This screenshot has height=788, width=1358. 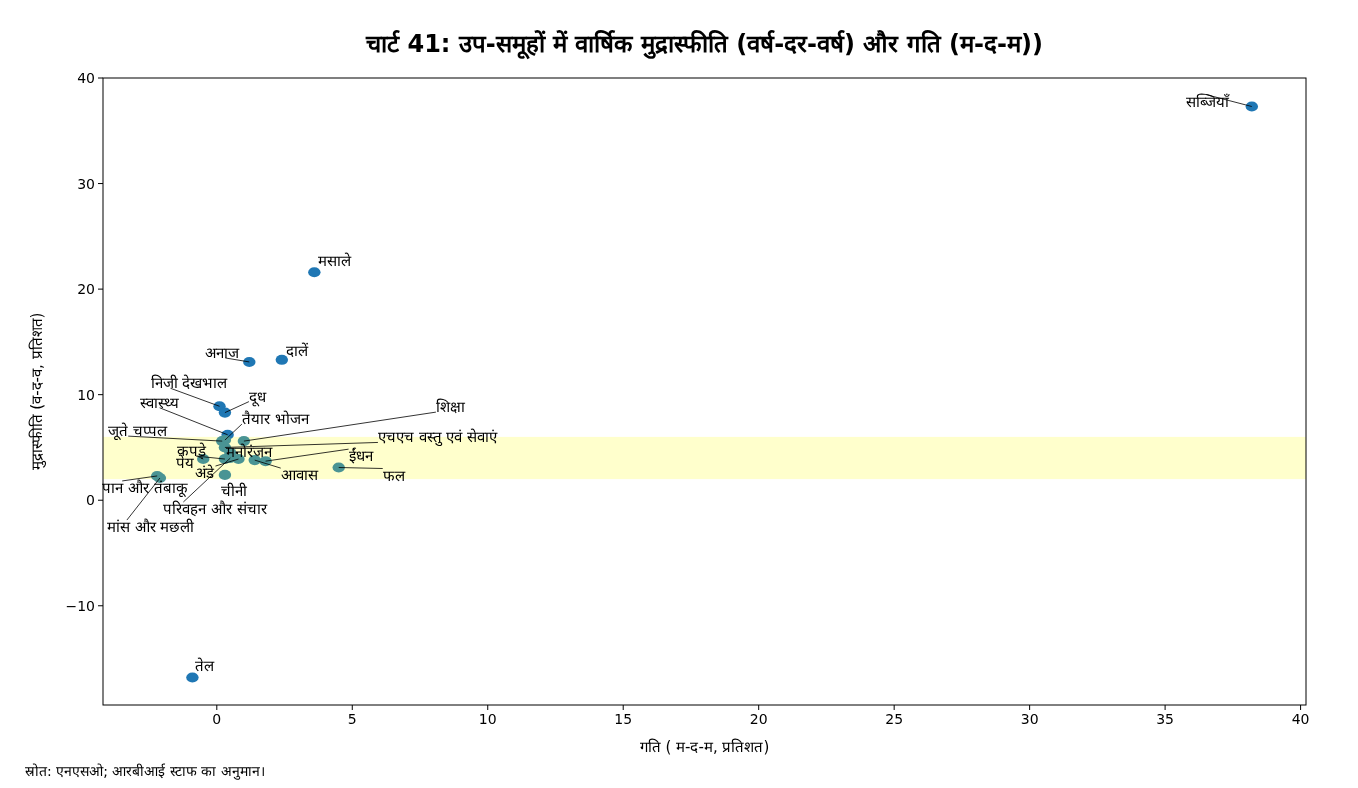 What do you see at coordinates (234, 490) in the screenshot?
I see `annotation: चीनी` at bounding box center [234, 490].